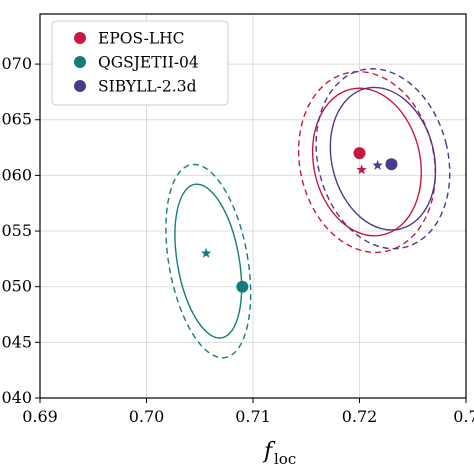 The height and width of the screenshot is (474, 474). Describe the element at coordinates (80, 38) in the screenshot. I see `legend-marker-epos-lhc` at that location.